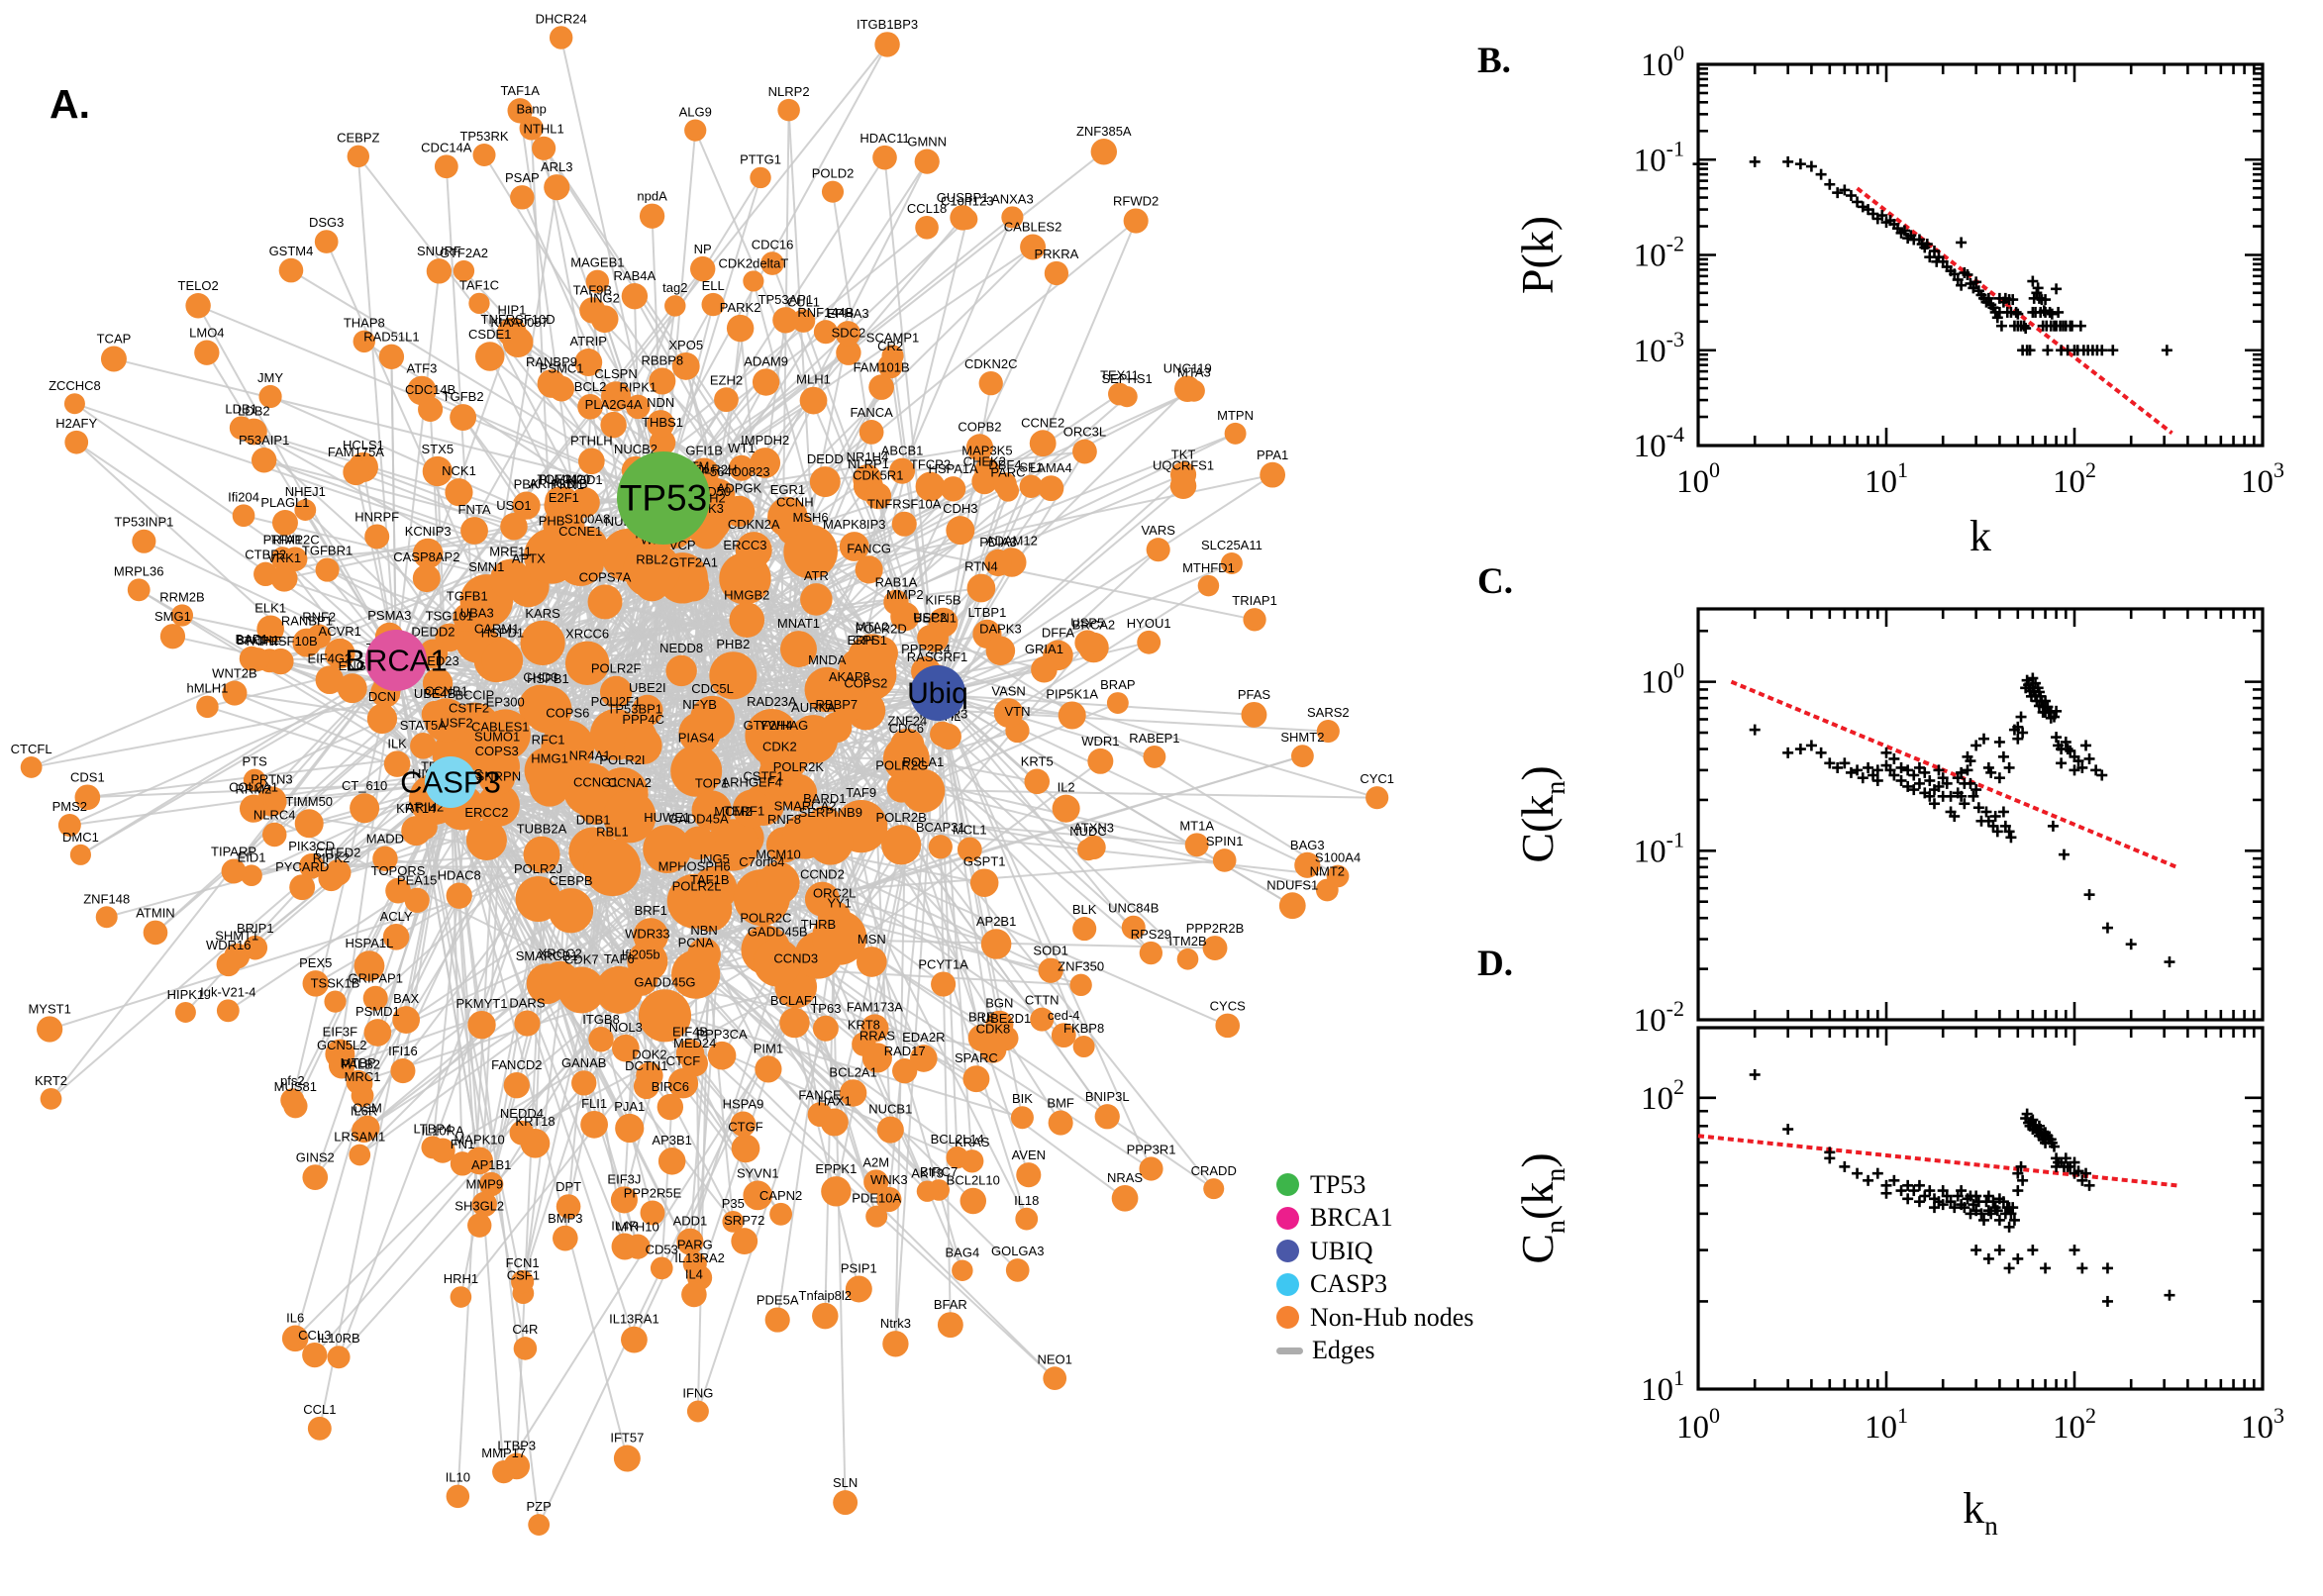 This screenshot has height=1596, width=2323. I want to click on network-node-label: BRF1, so click(651, 910).